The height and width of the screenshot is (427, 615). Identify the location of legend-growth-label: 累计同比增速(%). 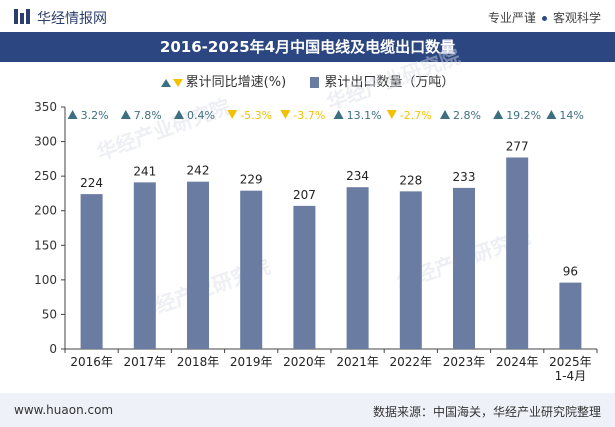
(236, 82).